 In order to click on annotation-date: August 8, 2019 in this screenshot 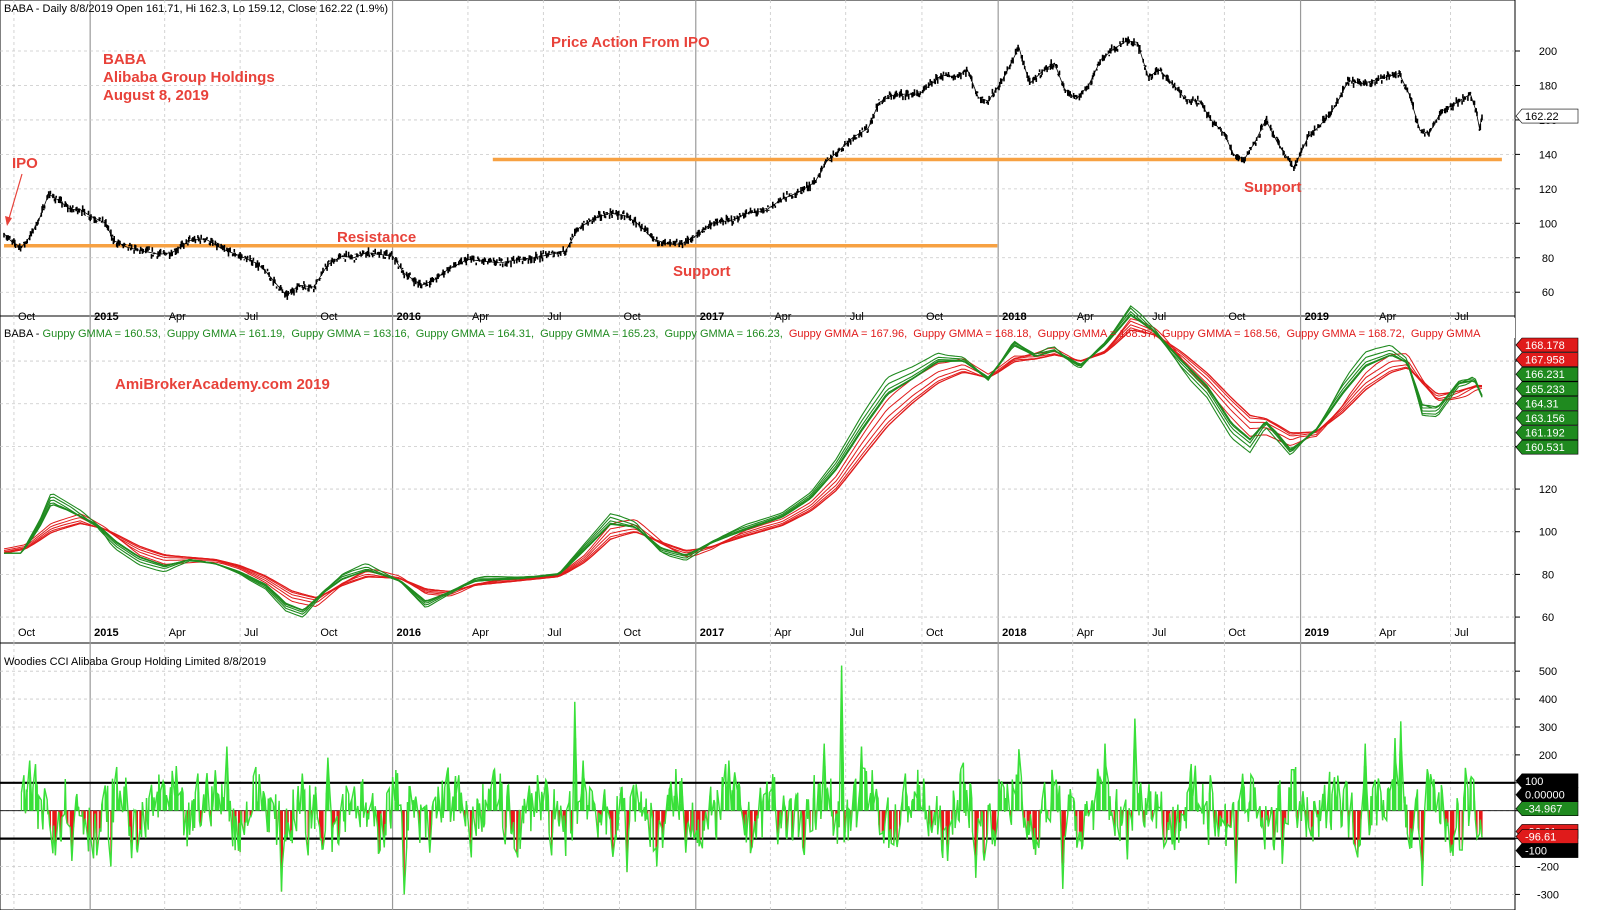, I will do `click(156, 95)`.